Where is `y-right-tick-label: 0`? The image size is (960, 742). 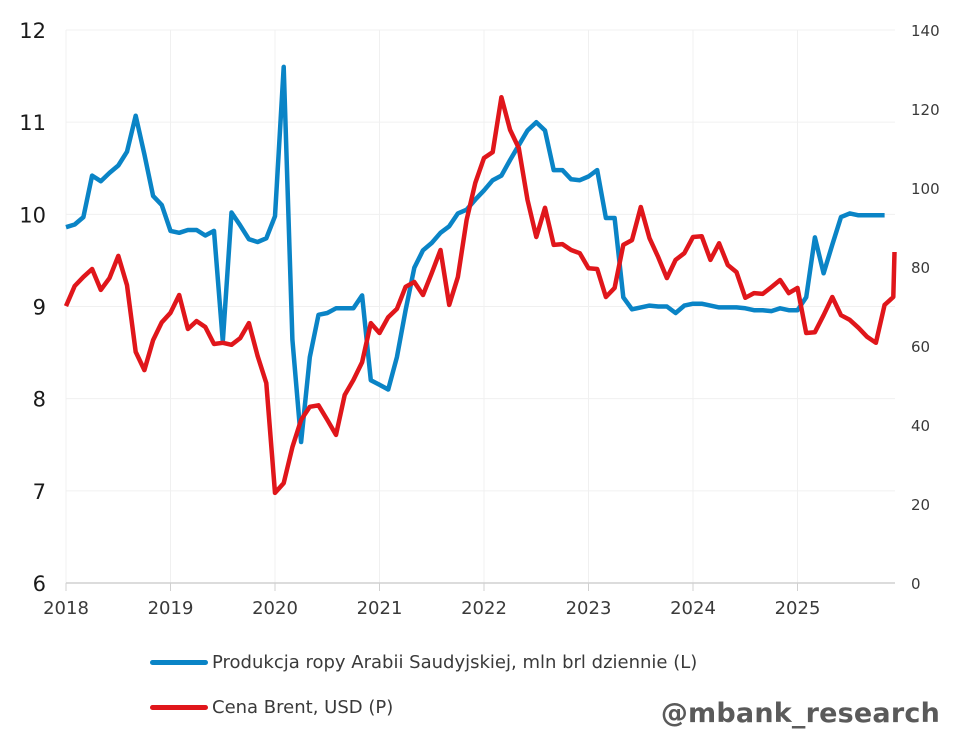 y-right-tick-label: 0 is located at coordinates (916, 584).